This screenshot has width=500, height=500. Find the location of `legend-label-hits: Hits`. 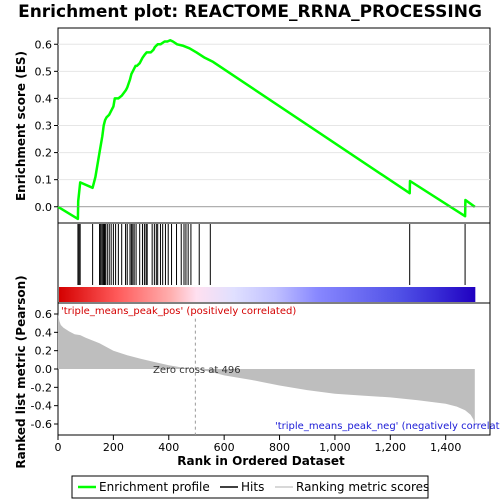

legend-label-hits: Hits is located at coordinates (252, 487).